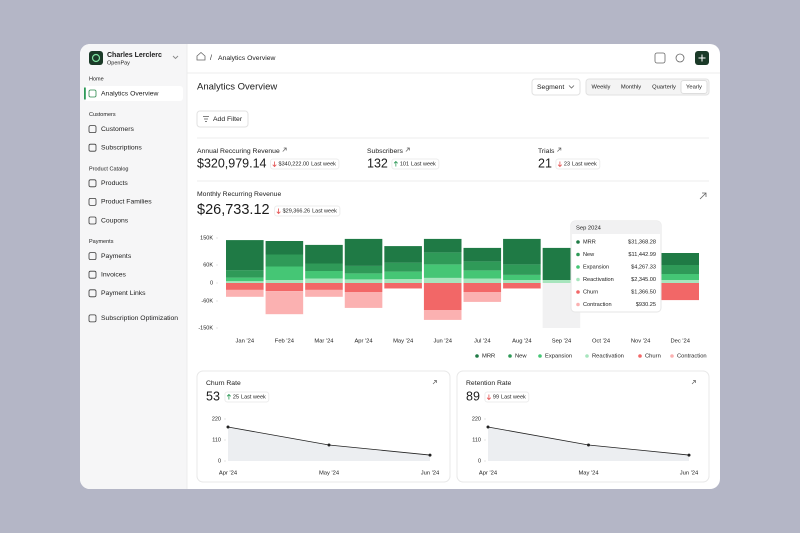 This screenshot has height=533, width=800. What do you see at coordinates (703, 196) in the screenshot?
I see `expand-icon` at bounding box center [703, 196].